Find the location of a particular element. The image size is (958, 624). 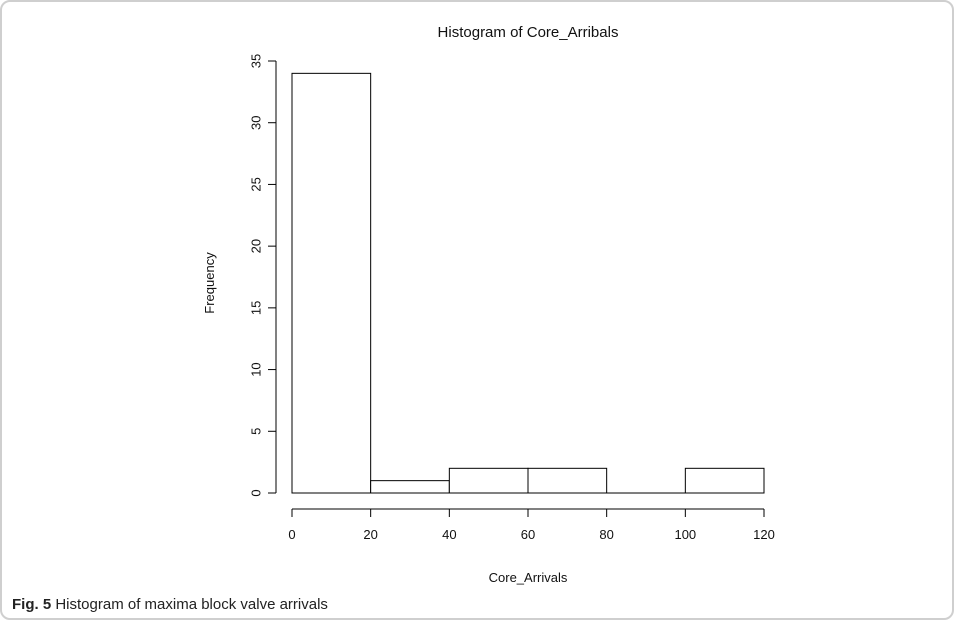

x-tick-label-0: 0 is located at coordinates (291, 534).